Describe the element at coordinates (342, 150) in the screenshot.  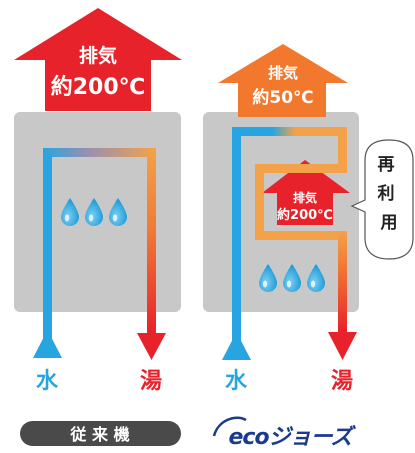
I see `ecojozu-right-pipe-upper` at that location.